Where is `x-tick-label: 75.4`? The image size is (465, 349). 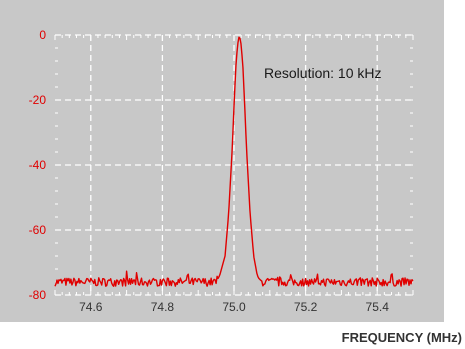 x-tick-label: 75.4 is located at coordinates (378, 307).